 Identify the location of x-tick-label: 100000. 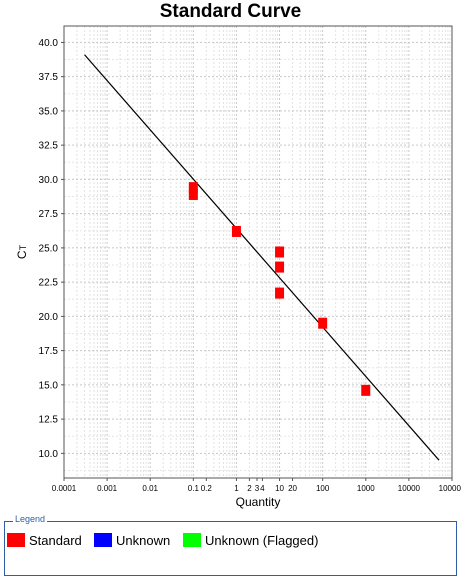
(450, 488).